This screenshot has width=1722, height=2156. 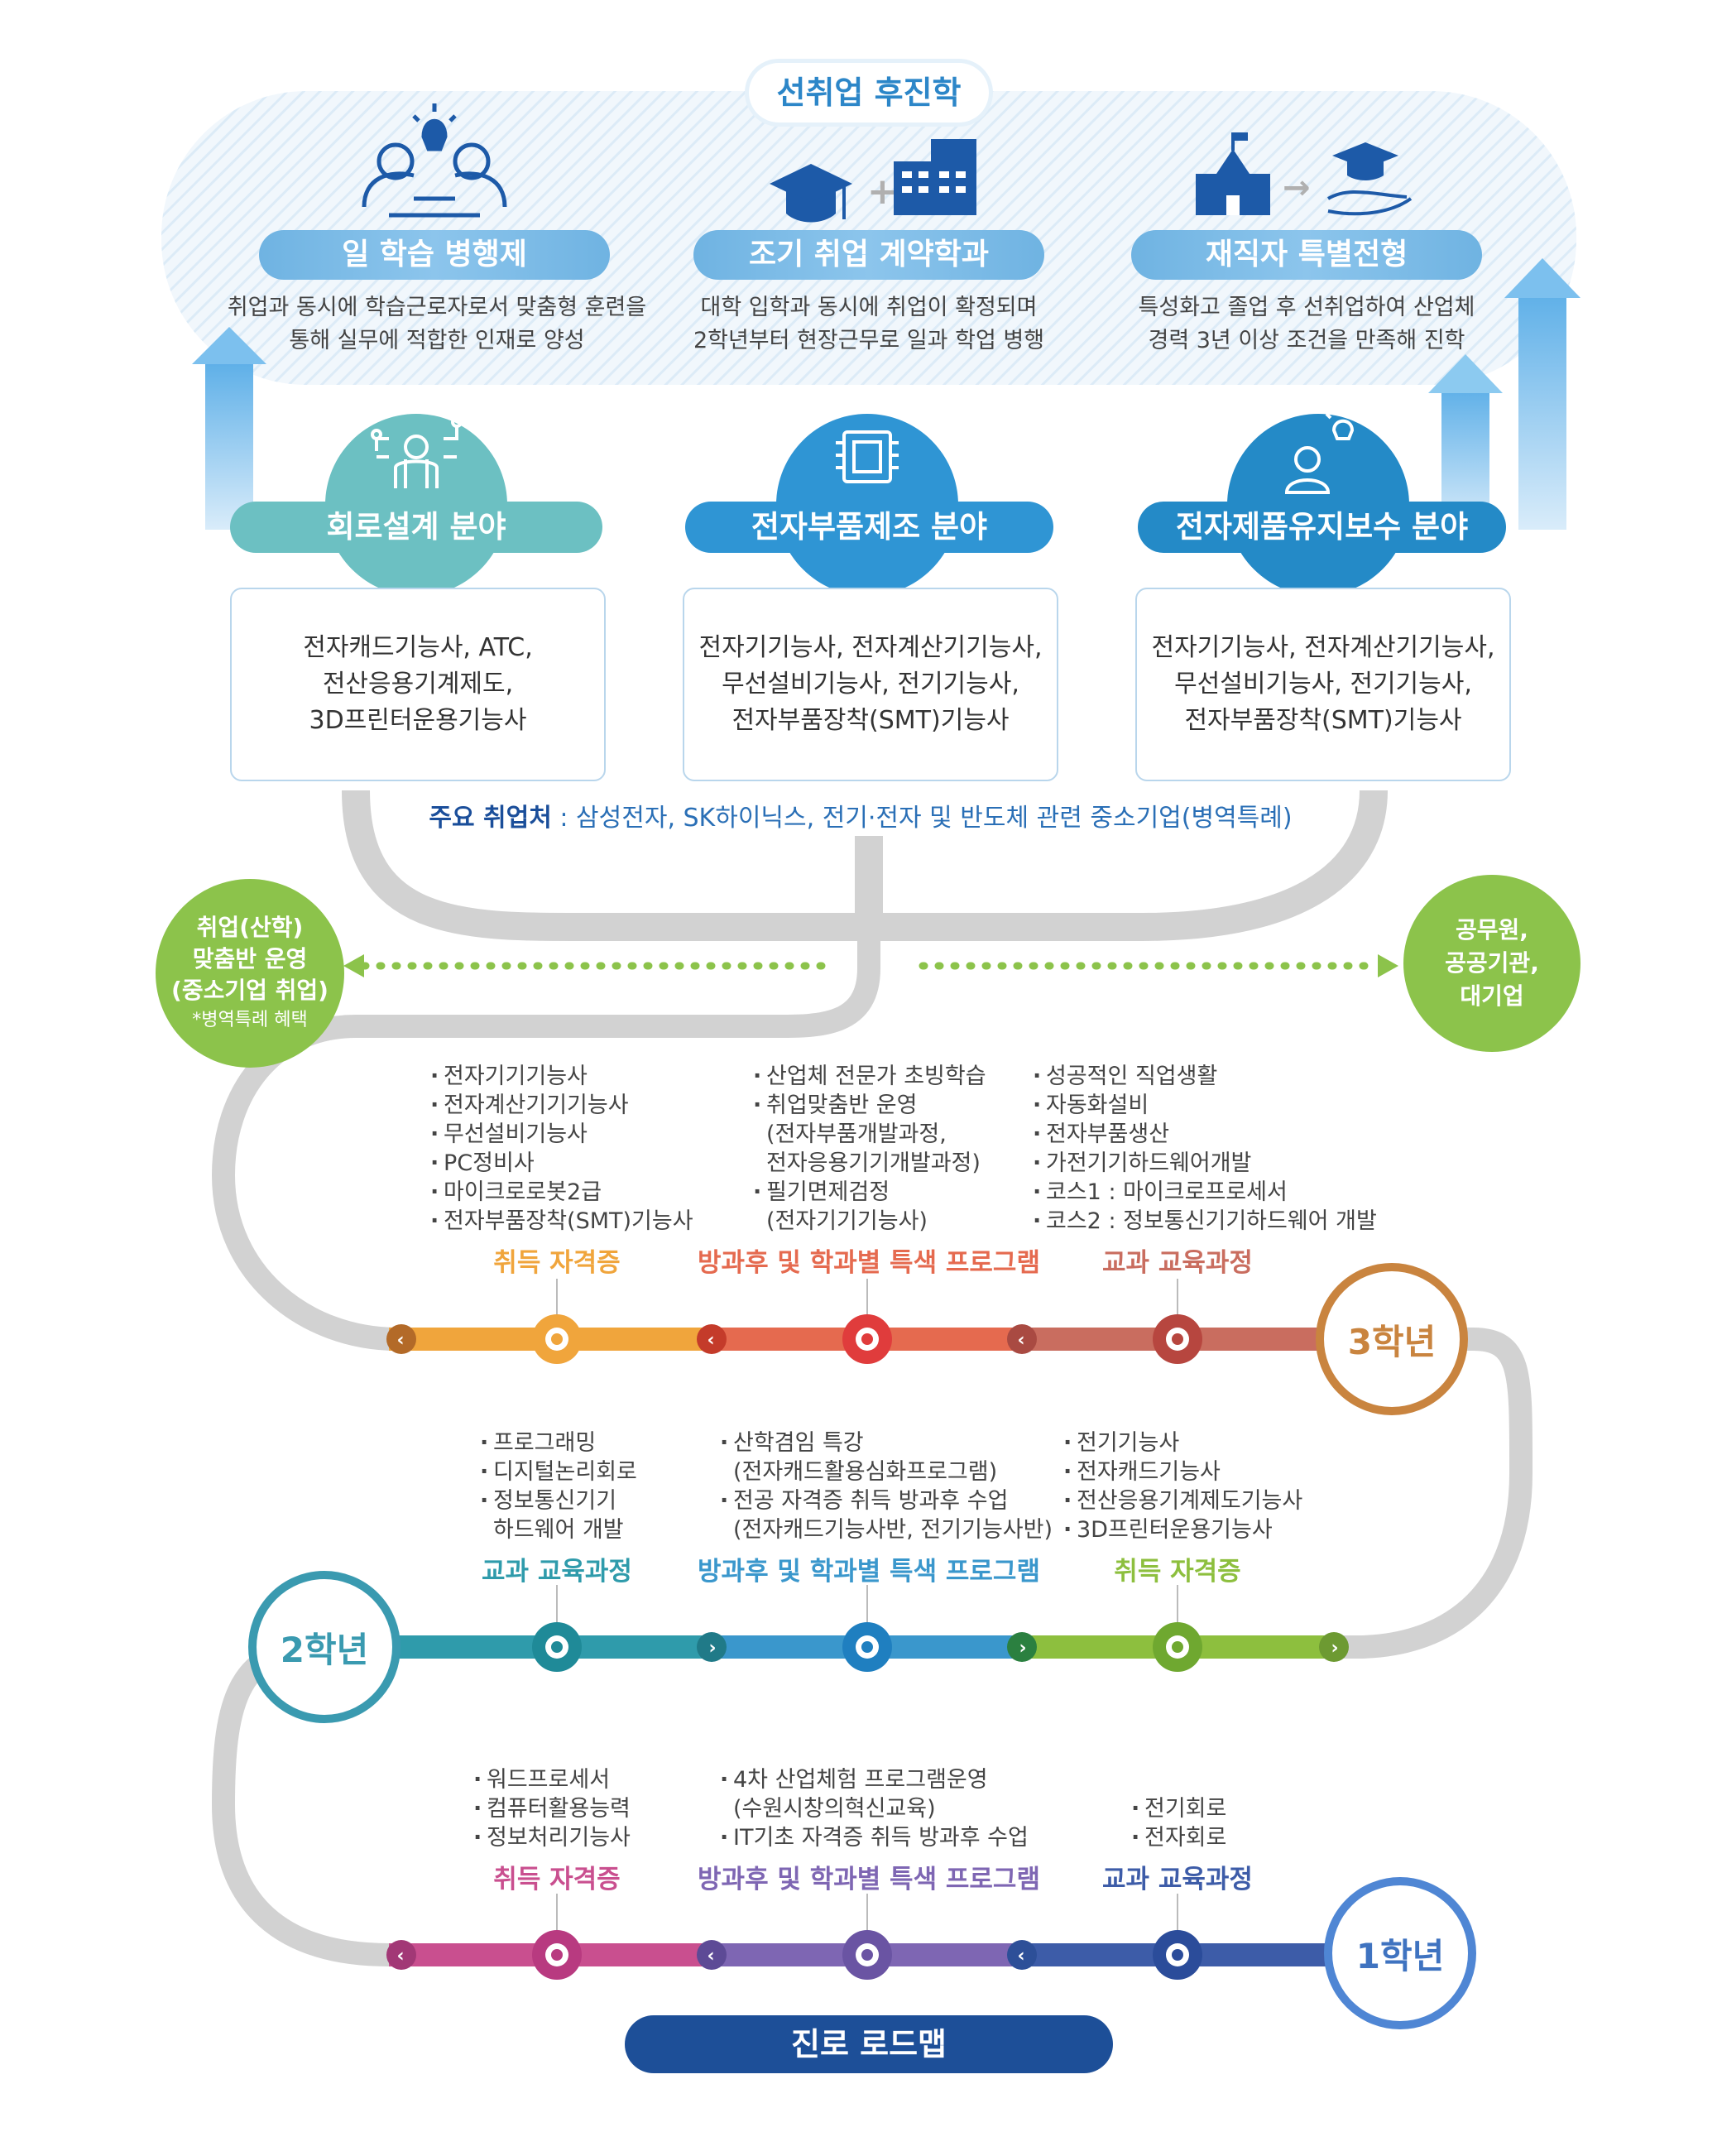 What do you see at coordinates (557, 1572) in the screenshot?
I see `year2-curriculum-title: 교과 교육과정` at bounding box center [557, 1572].